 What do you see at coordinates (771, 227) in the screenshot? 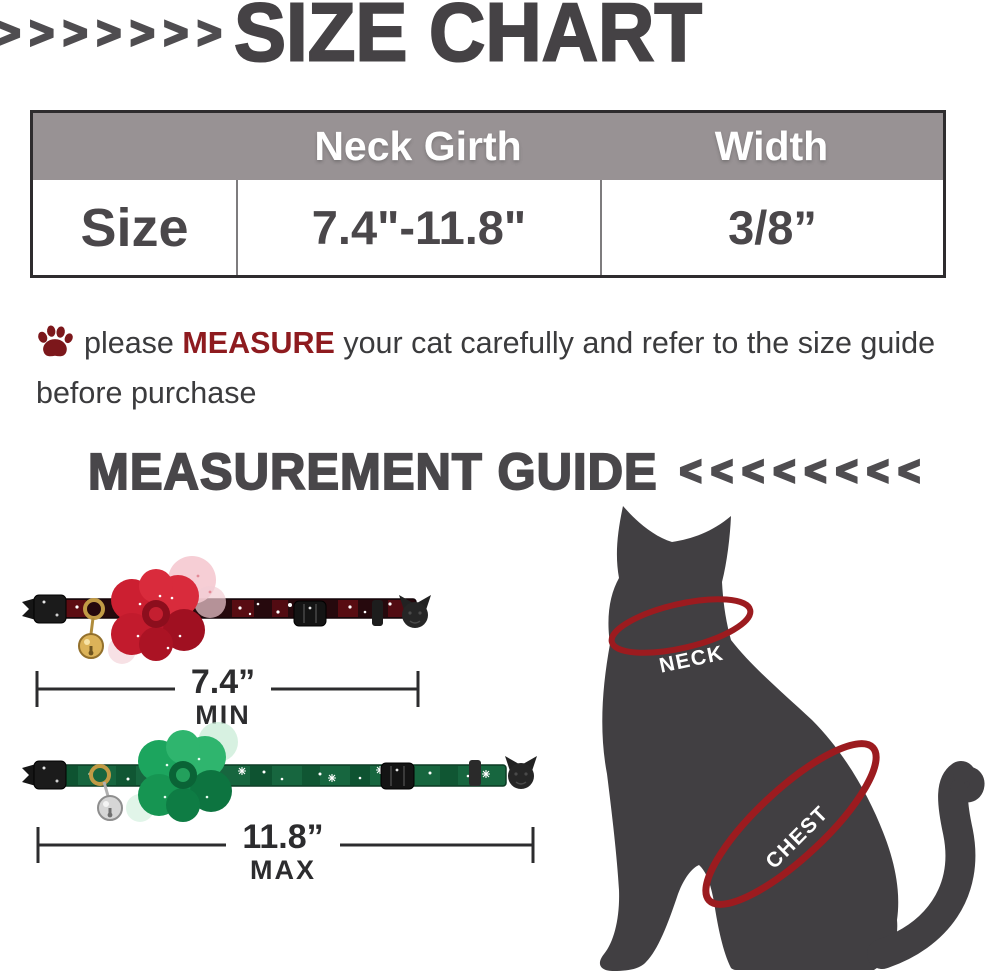
I see `cell-width-value: 3/8”` at bounding box center [771, 227].